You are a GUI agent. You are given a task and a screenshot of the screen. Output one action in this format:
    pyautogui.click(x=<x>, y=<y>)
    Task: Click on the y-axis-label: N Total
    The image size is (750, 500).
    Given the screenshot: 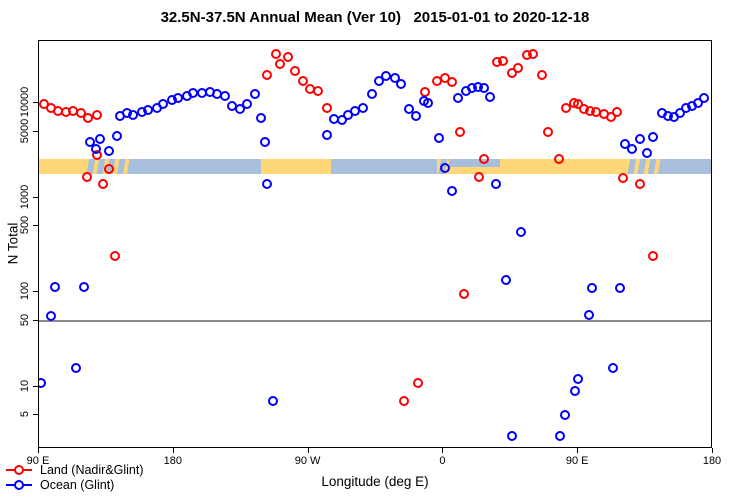 What is the action you would take?
    pyautogui.click(x=13, y=243)
    